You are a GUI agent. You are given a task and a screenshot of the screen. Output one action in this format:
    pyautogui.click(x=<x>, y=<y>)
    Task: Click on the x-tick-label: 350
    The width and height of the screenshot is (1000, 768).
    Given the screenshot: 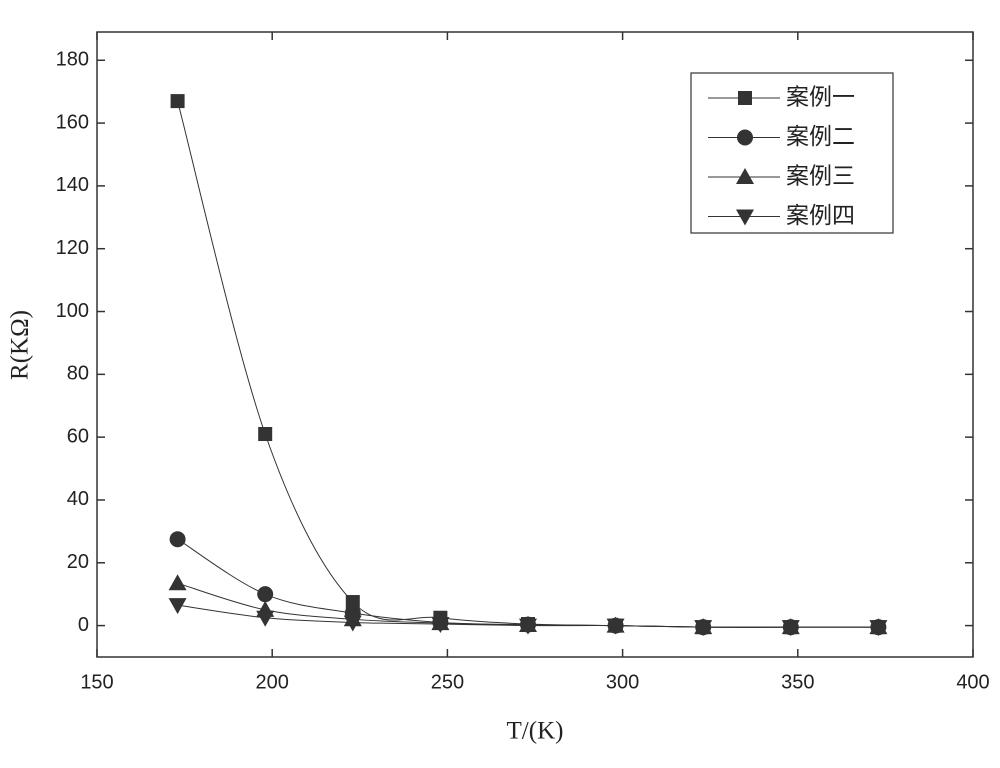 What is the action you would take?
    pyautogui.click(x=797, y=682)
    